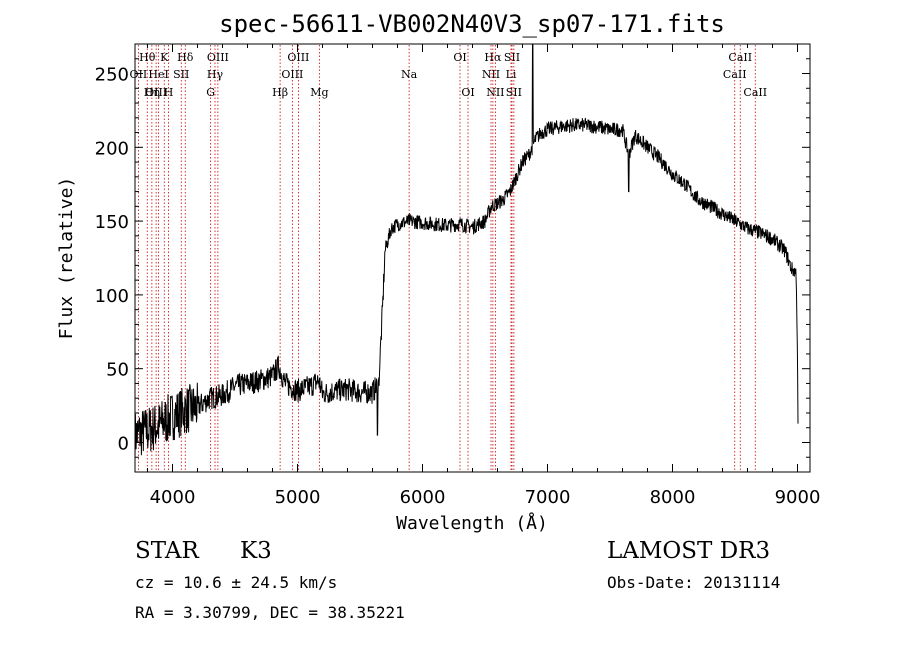  I want to click on spectral-line-label: Mg, so click(319, 92).